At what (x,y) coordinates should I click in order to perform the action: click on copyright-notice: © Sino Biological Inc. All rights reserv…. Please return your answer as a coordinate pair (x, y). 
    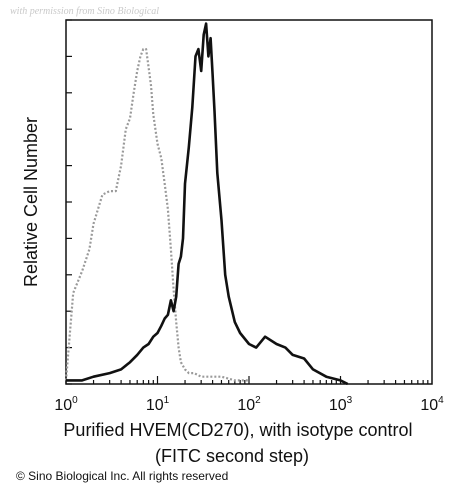
    Looking at the image, I should click on (122, 476).